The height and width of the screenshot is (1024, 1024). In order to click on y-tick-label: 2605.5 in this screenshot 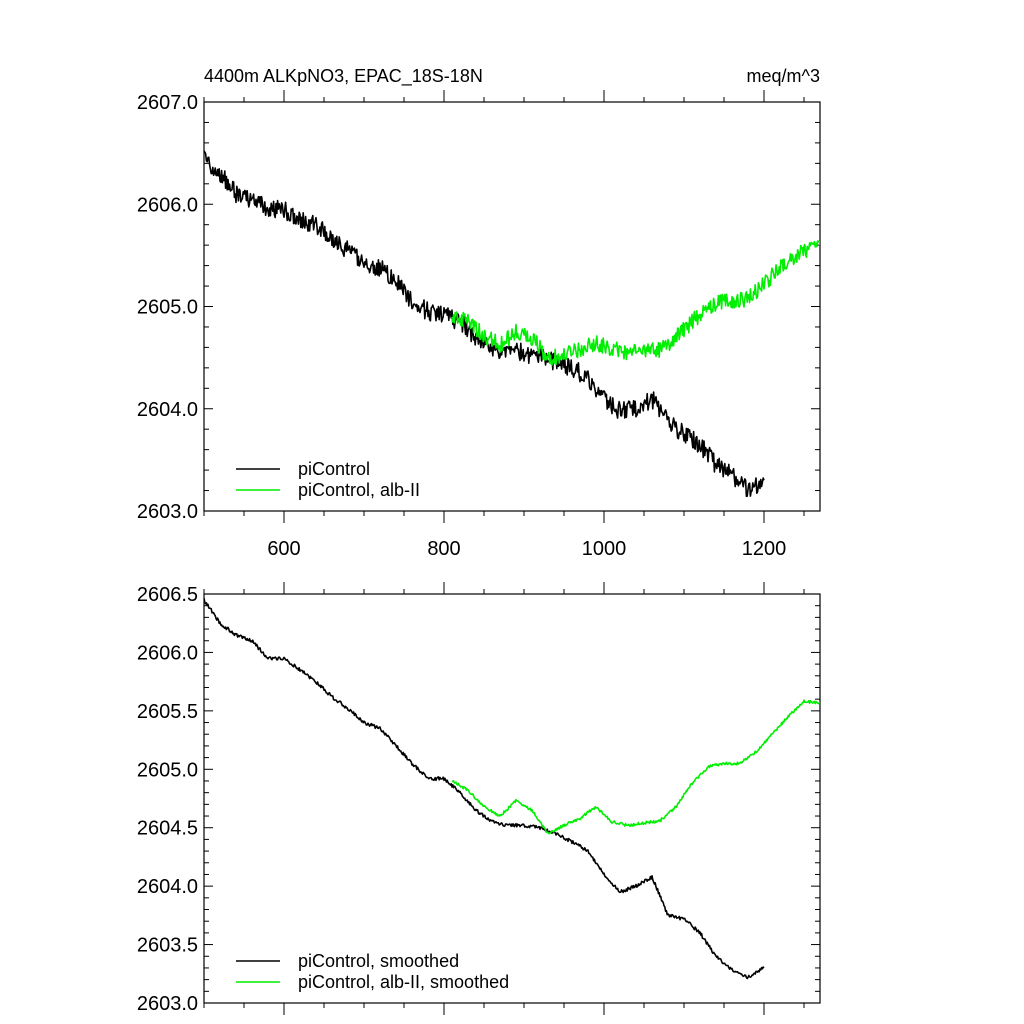, I will do `click(167, 712)`.